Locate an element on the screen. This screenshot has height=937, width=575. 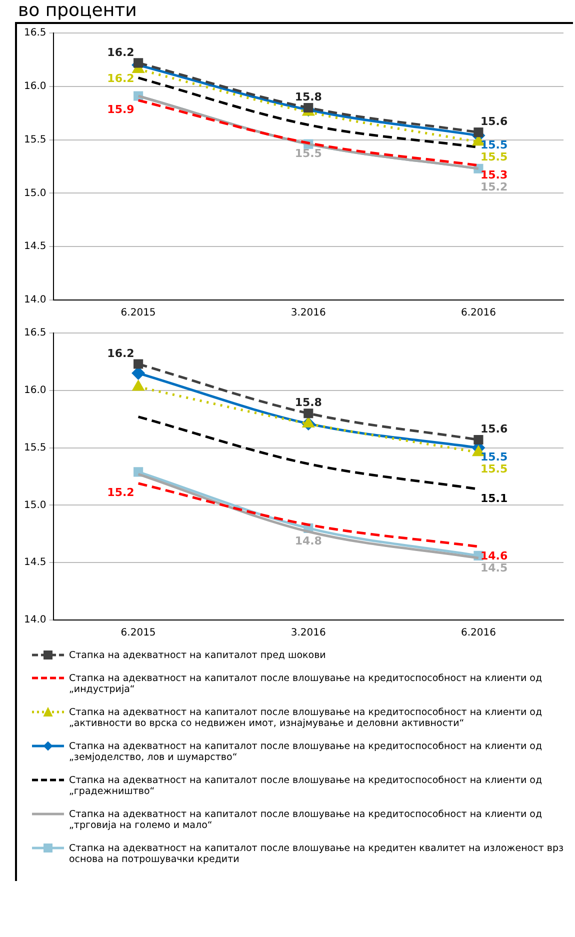
data-label: 15.3 is located at coordinates (494, 175).